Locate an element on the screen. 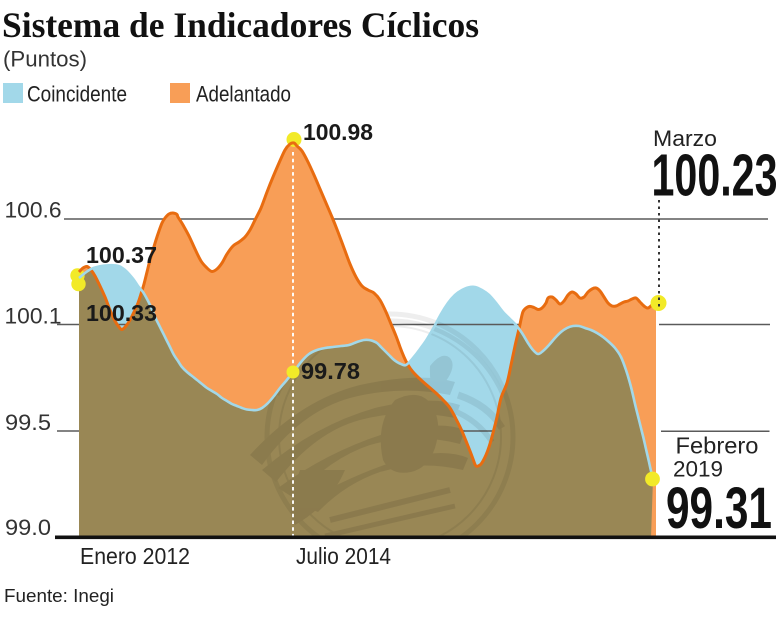  svg-text: 100.1 is located at coordinates (33, 316).